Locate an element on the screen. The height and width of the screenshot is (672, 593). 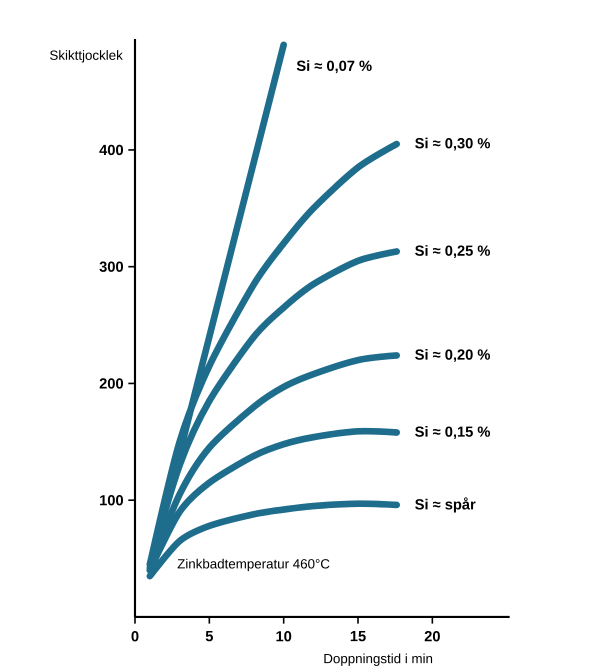
series-label: Si ≈ 0,30 % is located at coordinates (452, 144).